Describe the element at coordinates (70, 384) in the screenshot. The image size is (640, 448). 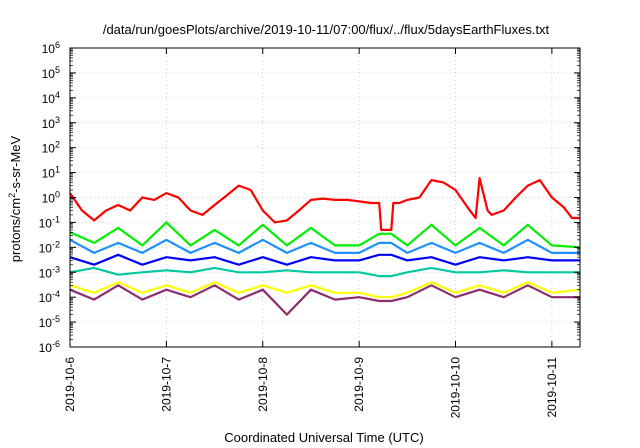
I see `x-tick-label: 2019-10-6` at that location.